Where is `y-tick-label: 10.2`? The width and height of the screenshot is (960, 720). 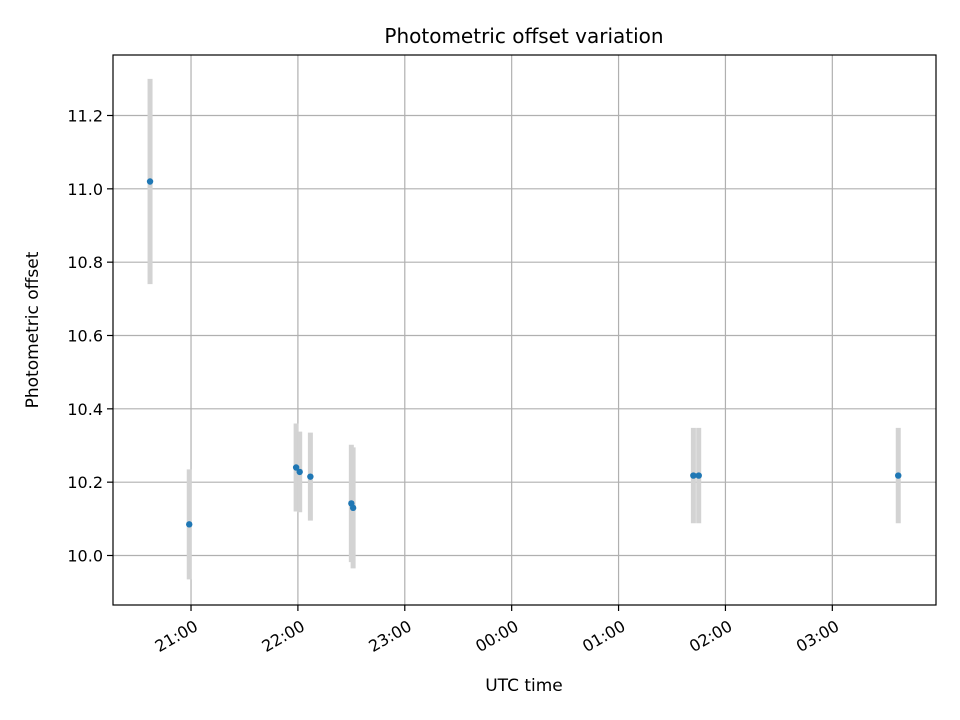
y-tick-label: 10.2 is located at coordinates (85, 482).